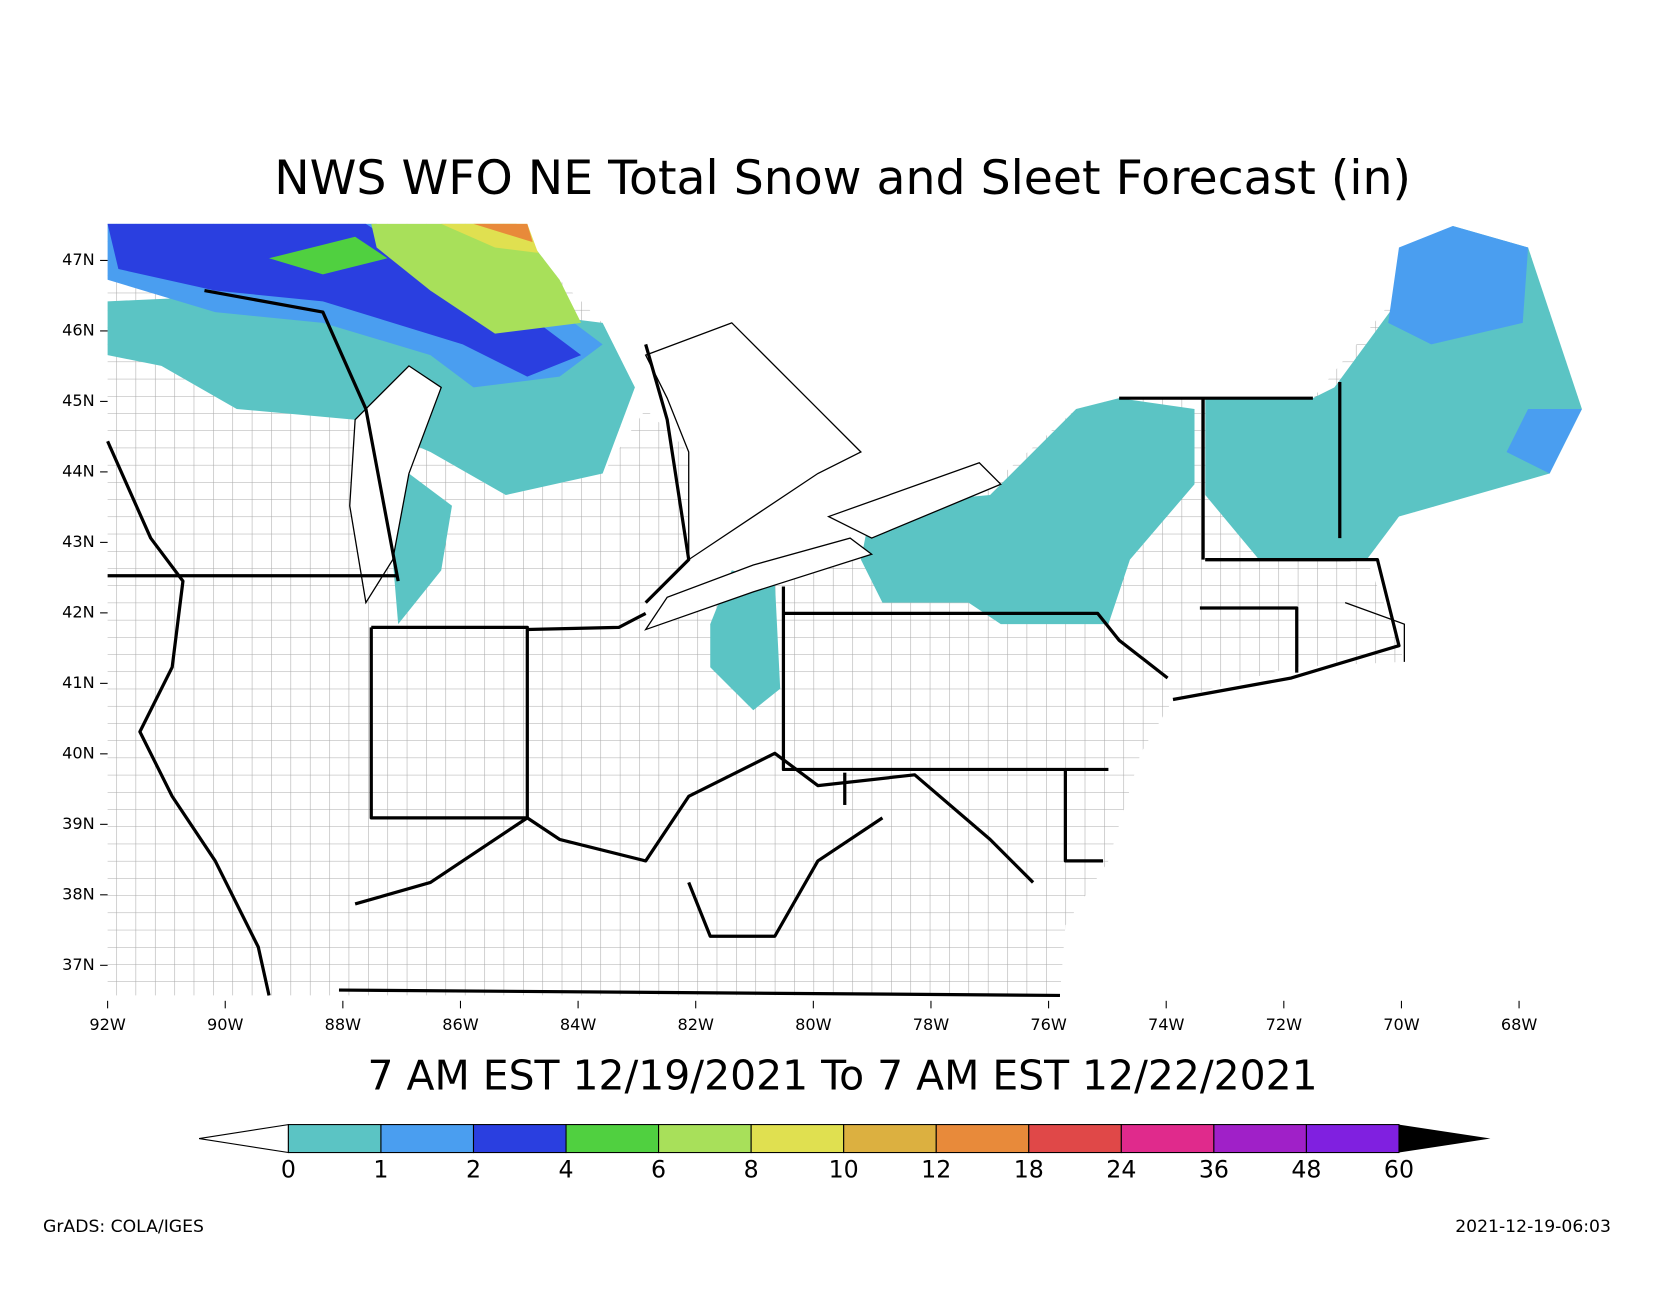  What do you see at coordinates (225, 1024) in the screenshot?
I see `lon-label: 90W` at bounding box center [225, 1024].